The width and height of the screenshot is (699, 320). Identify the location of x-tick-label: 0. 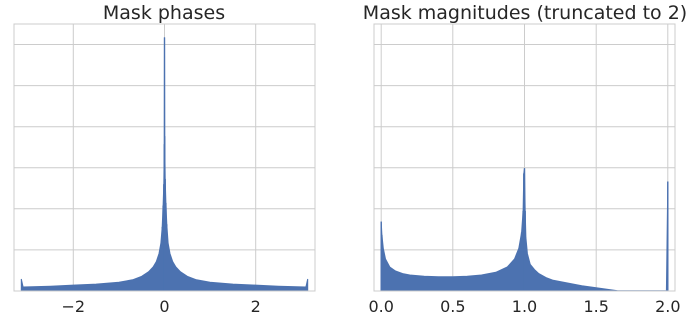
(164, 306).